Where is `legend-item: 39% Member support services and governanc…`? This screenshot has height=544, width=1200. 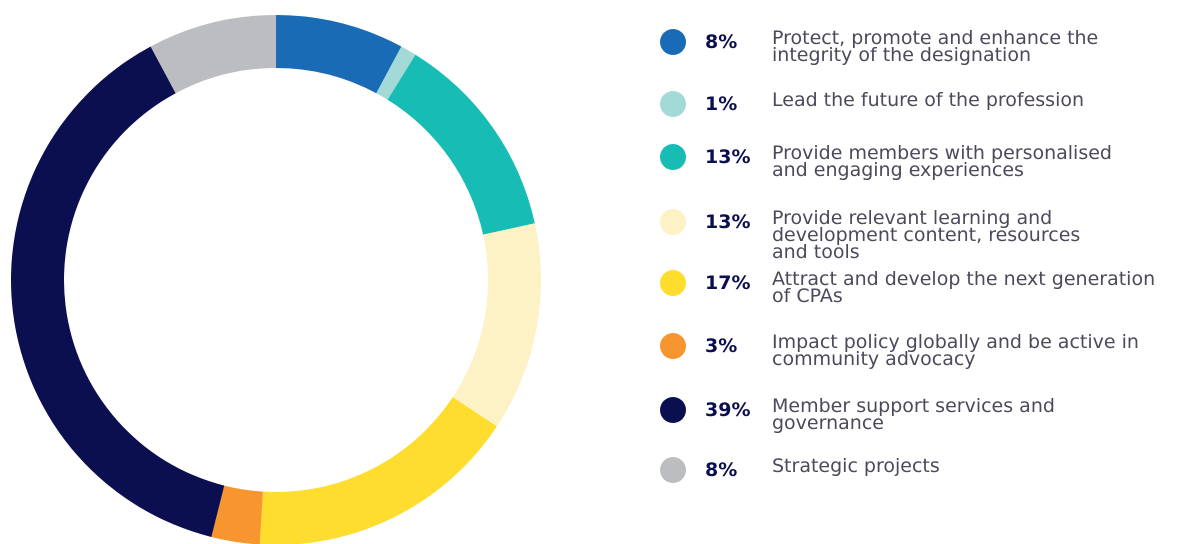 legend-item: 39% Member support services and governanc… is located at coordinates (930, 427).